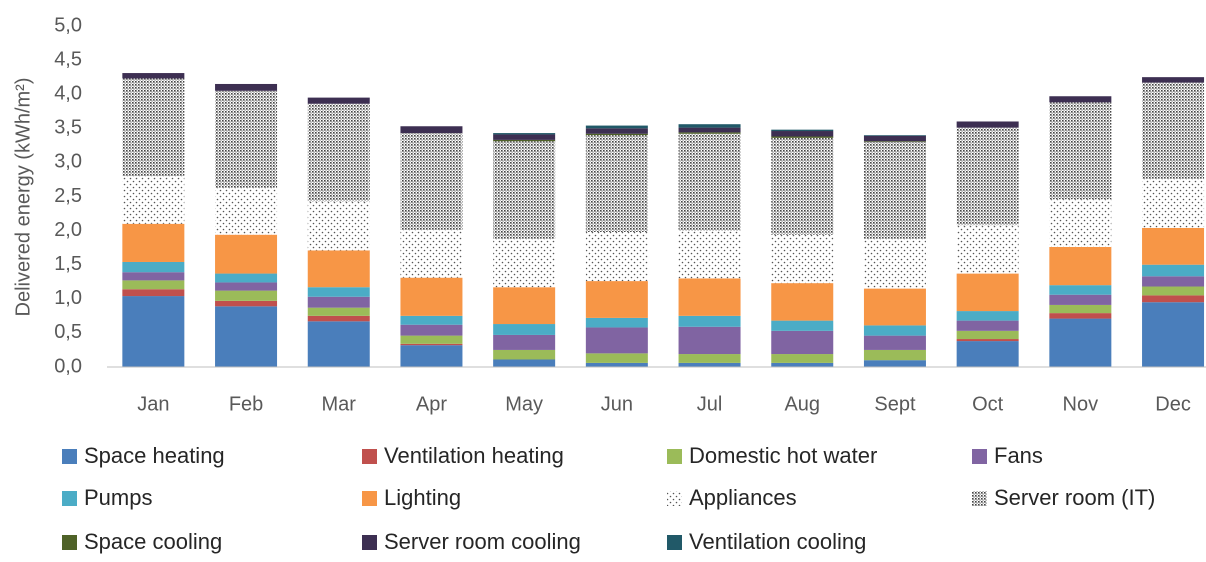 This screenshot has width=1206, height=562. Describe the element at coordinates (474, 455) in the screenshot. I see `legend-label: Ventilation heating` at that location.